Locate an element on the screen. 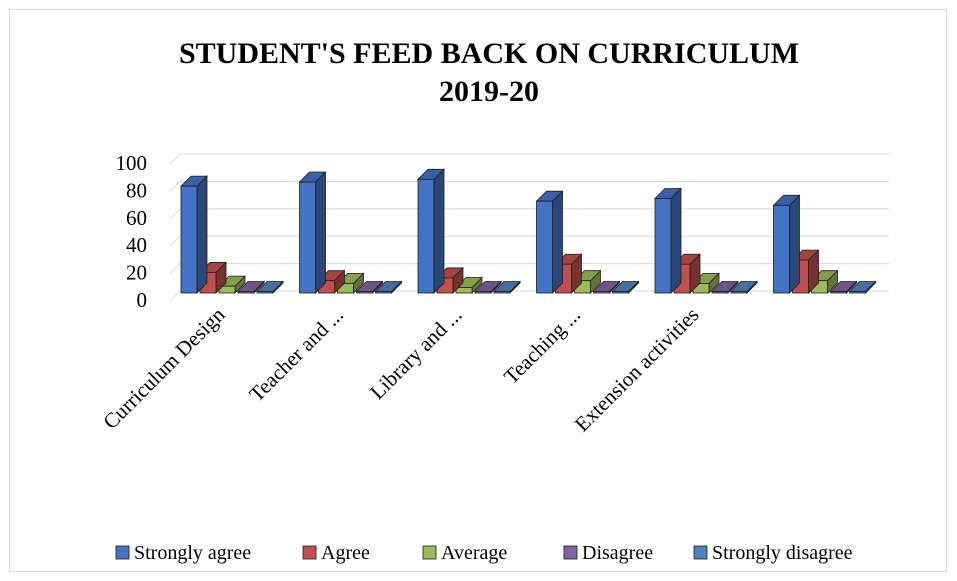  y-axis-ticks: 0 20 40 60 80 100 is located at coordinates (132, 231).